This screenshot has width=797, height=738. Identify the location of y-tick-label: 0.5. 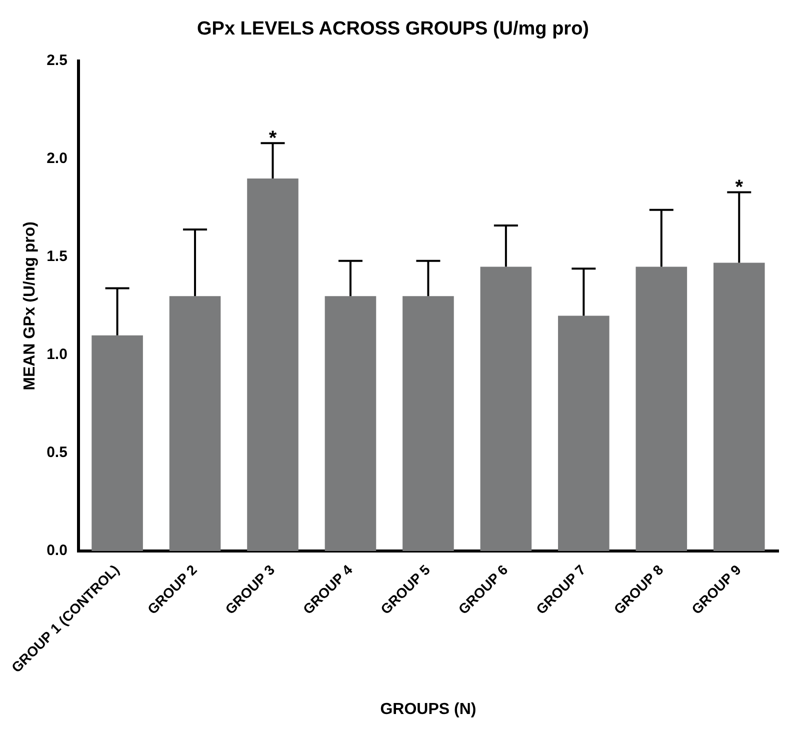
(57, 453).